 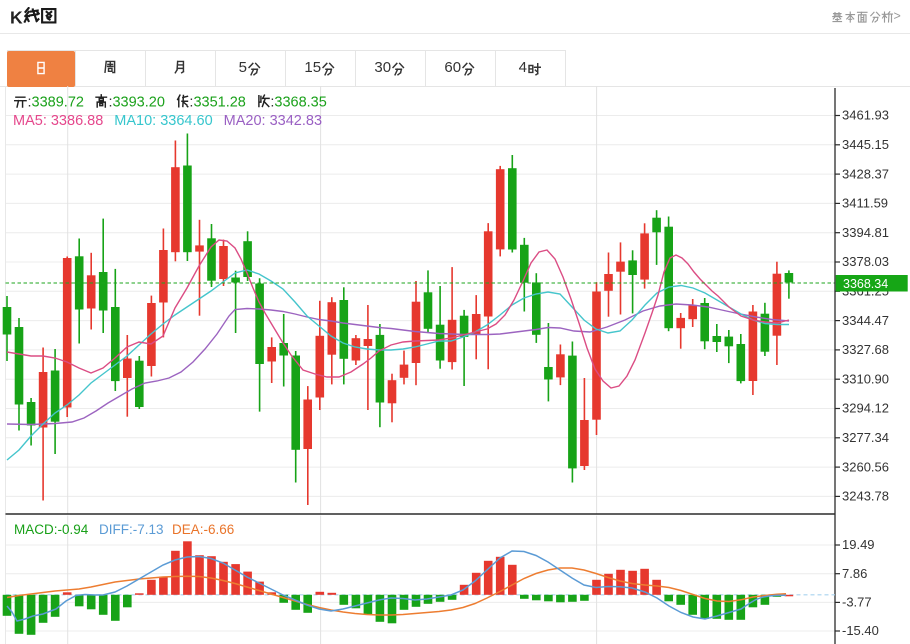 I want to click on svg-text: 7.86, so click(x=854, y=573).